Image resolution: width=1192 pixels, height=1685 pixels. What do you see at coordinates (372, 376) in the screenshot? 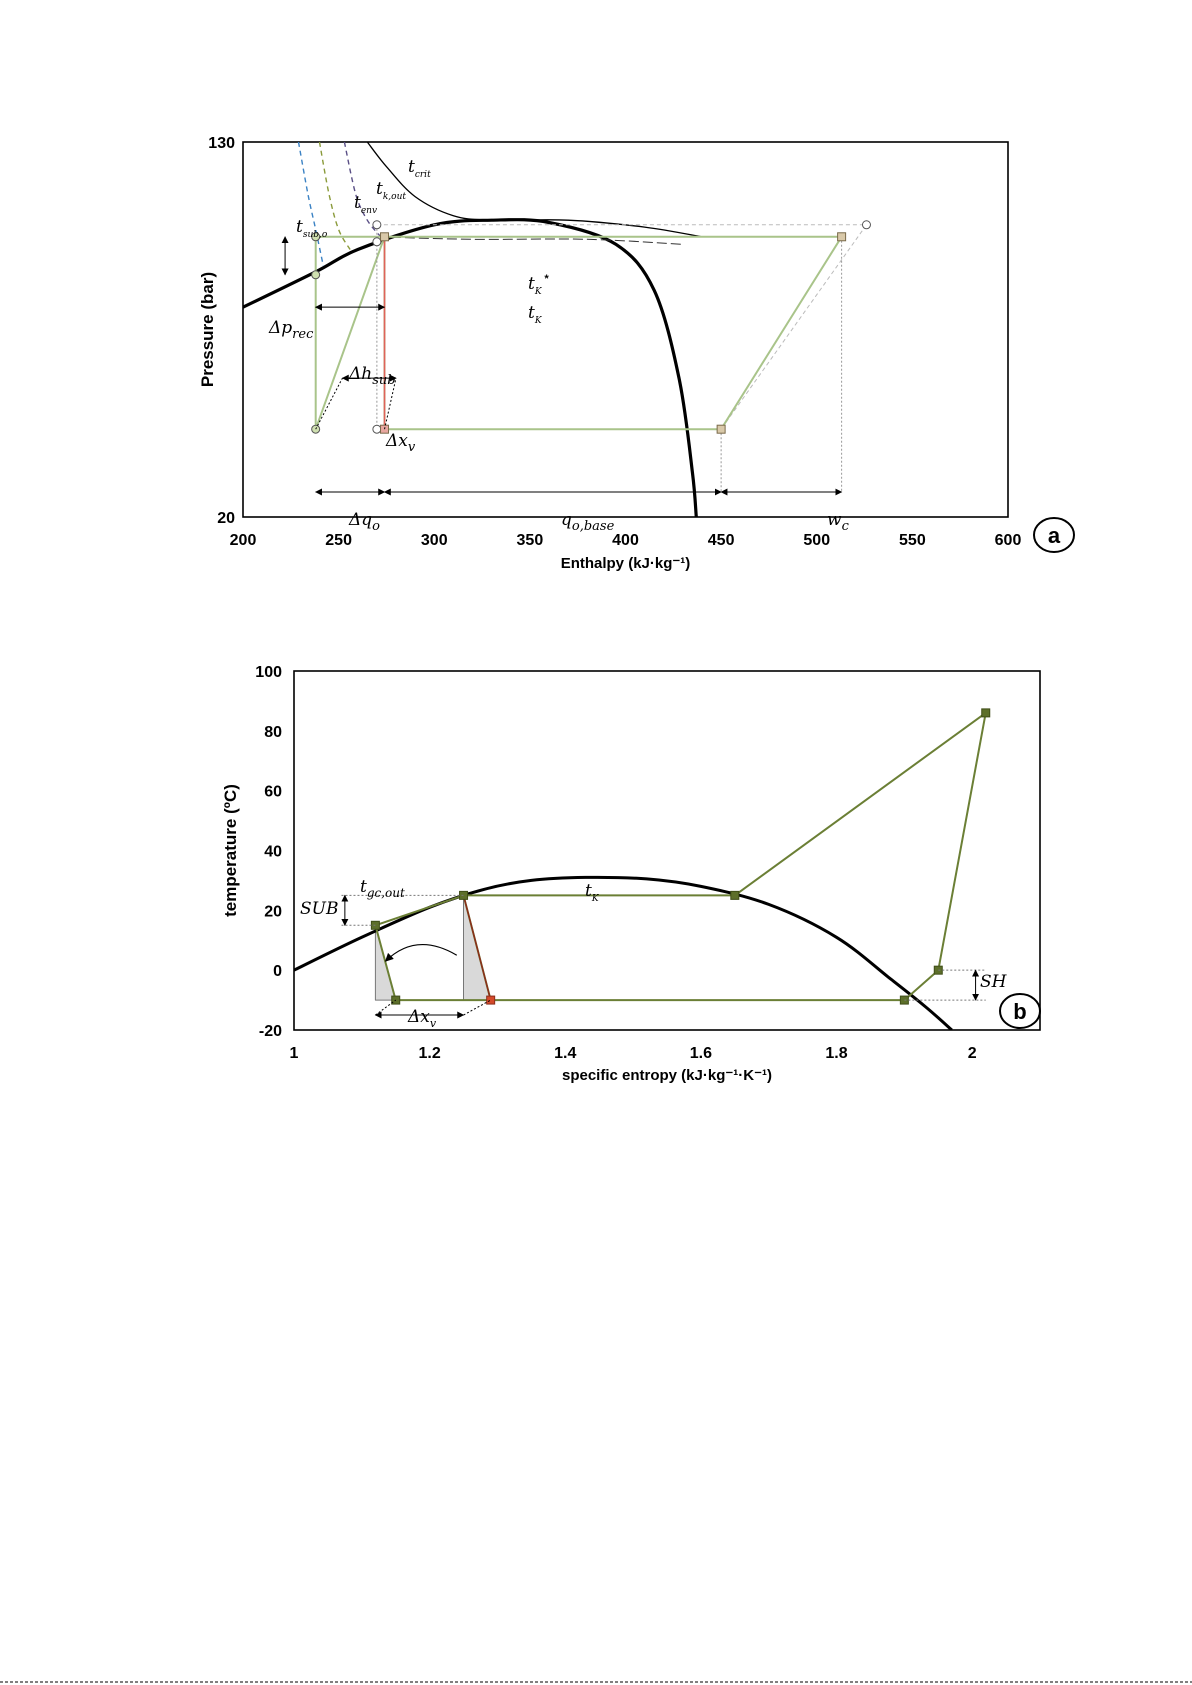
I see `label-delta-h-sub: Δhsub` at bounding box center [372, 376].